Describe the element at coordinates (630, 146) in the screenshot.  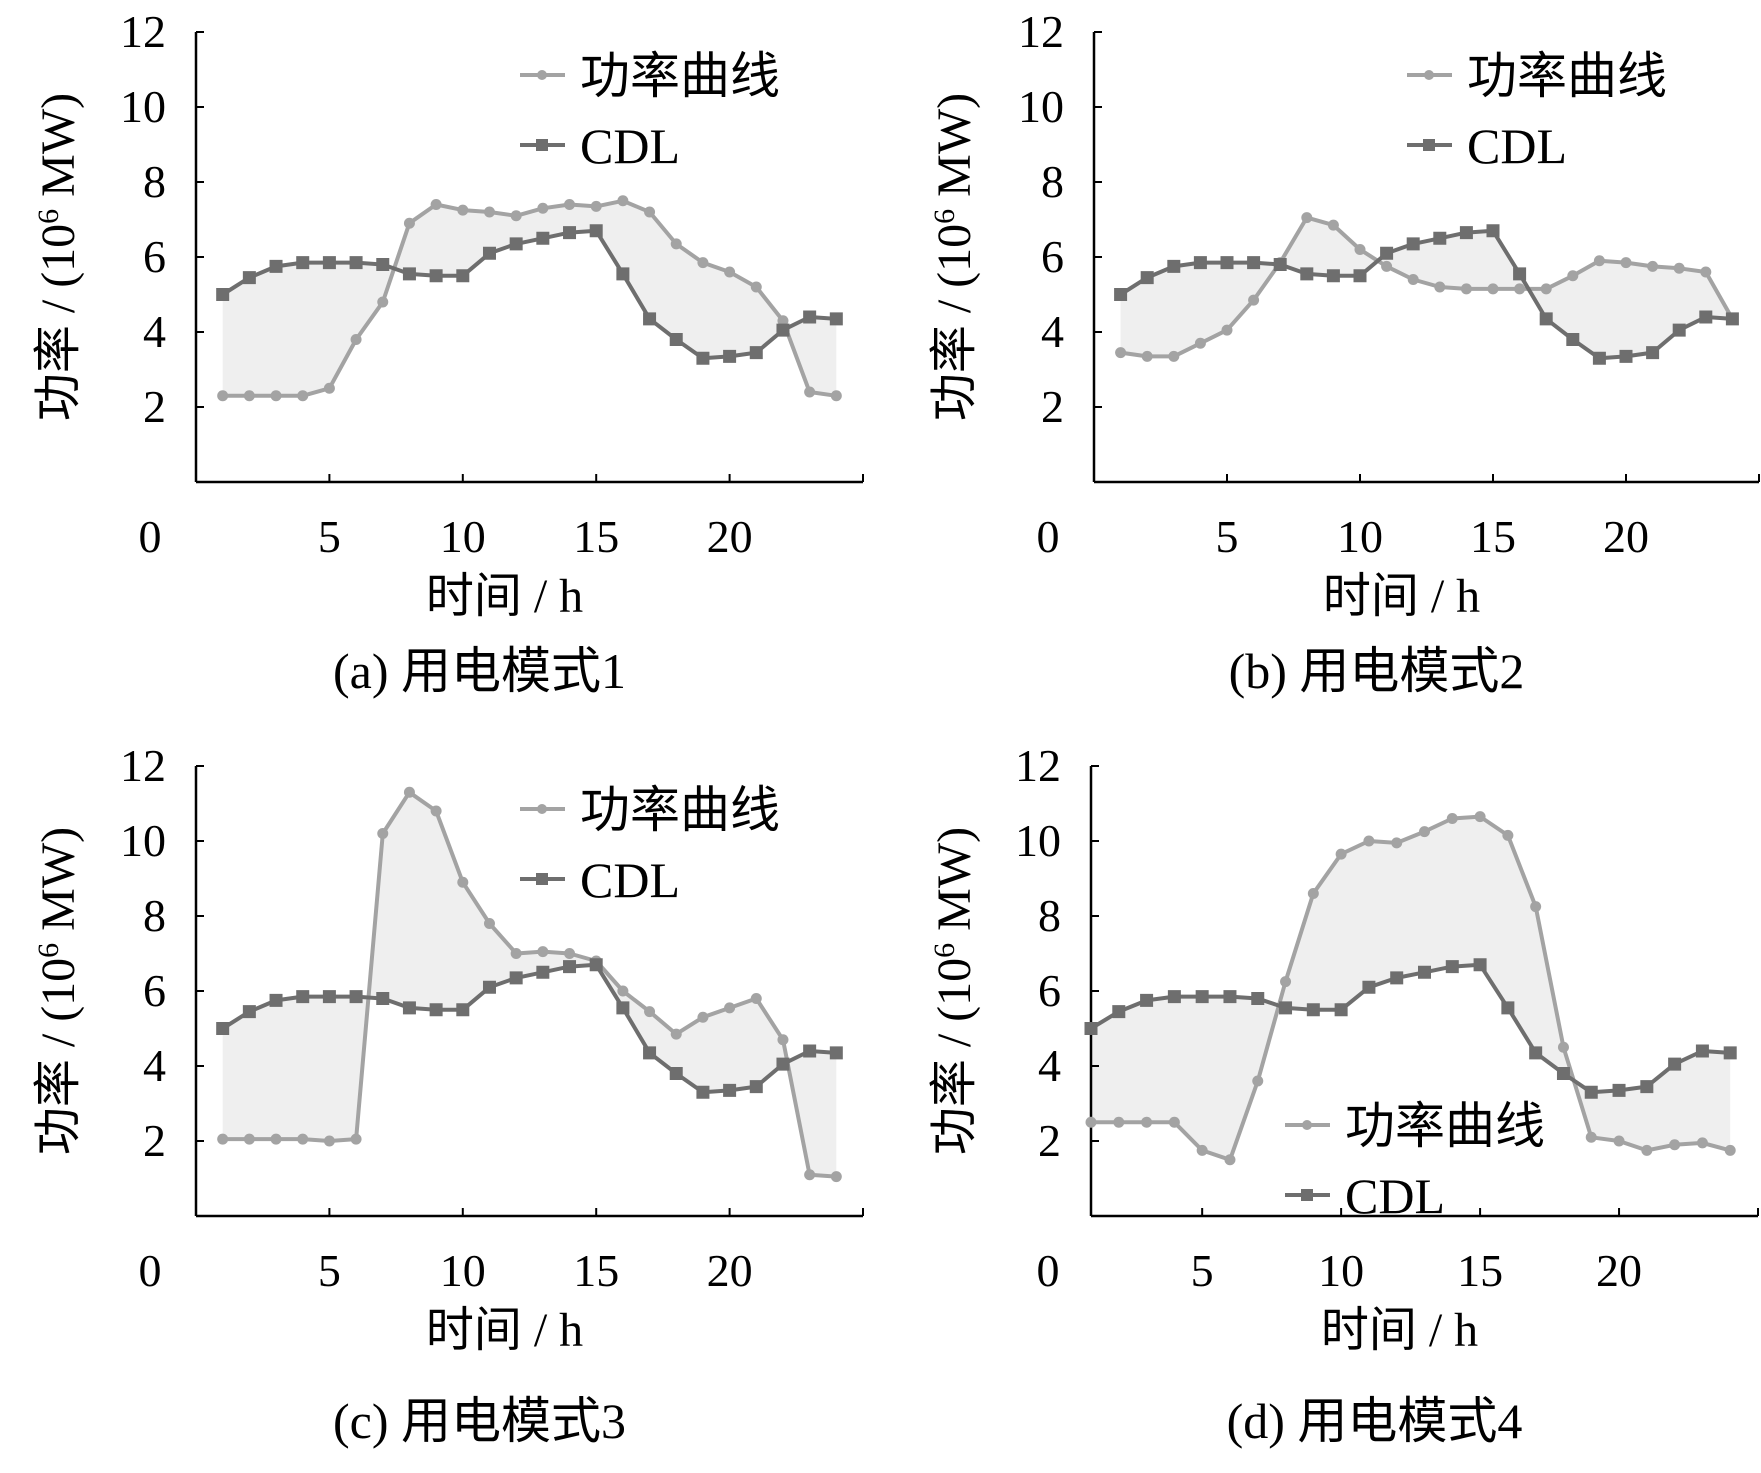
I see `legend-label-cdl: CDL` at that location.